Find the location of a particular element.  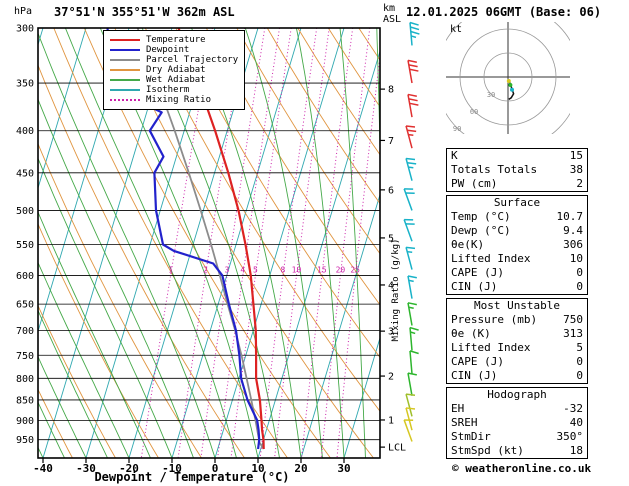

svg-text: -40 is located at coordinates (43, 468).